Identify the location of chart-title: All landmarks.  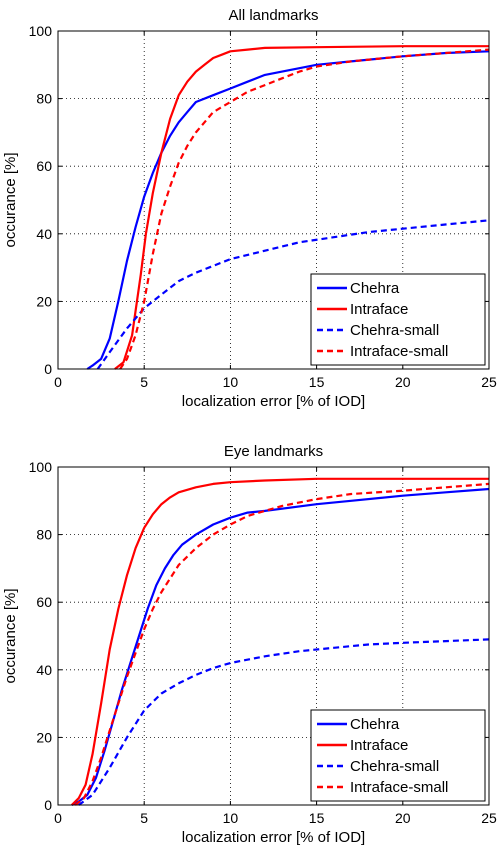
(273, 15).